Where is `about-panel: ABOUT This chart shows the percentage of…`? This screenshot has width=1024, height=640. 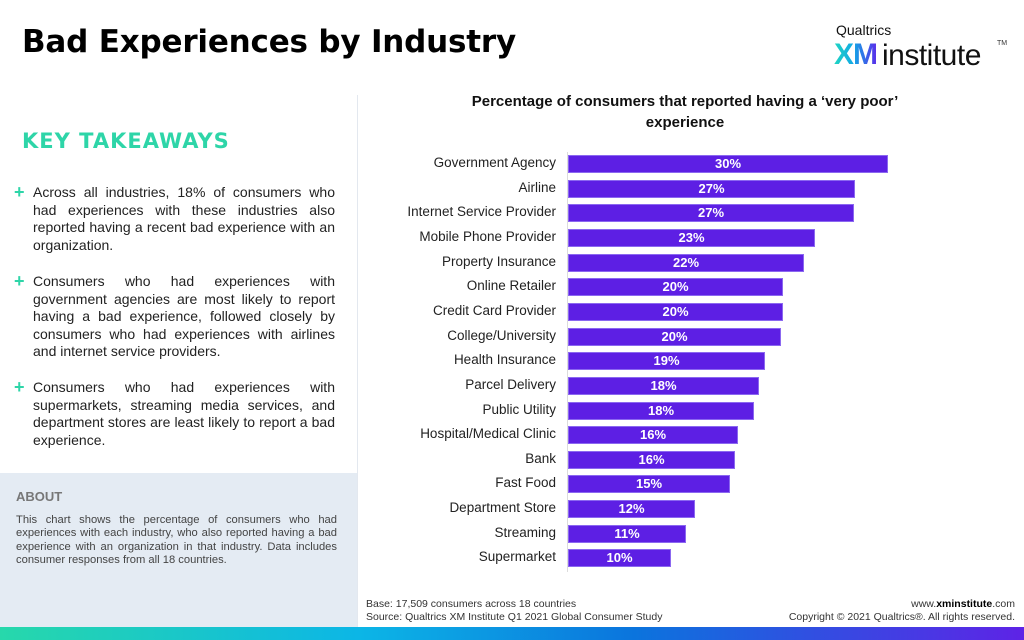
about-panel: ABOUT This chart shows the percentage of… is located at coordinates (178, 550).